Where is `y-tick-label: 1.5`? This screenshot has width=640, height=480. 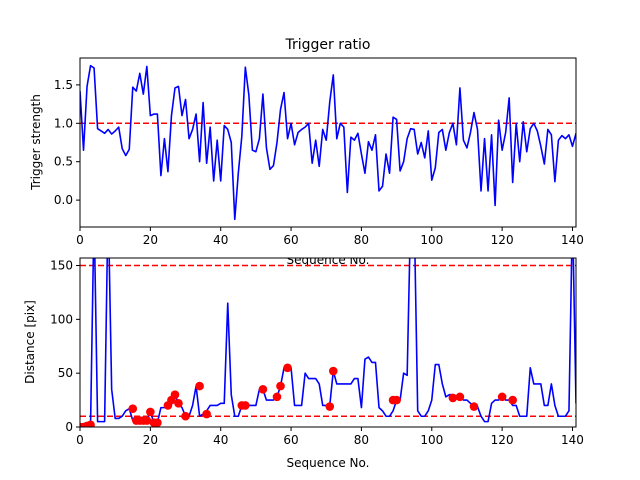
y-tick-label: 1.5 is located at coordinates (63, 85).